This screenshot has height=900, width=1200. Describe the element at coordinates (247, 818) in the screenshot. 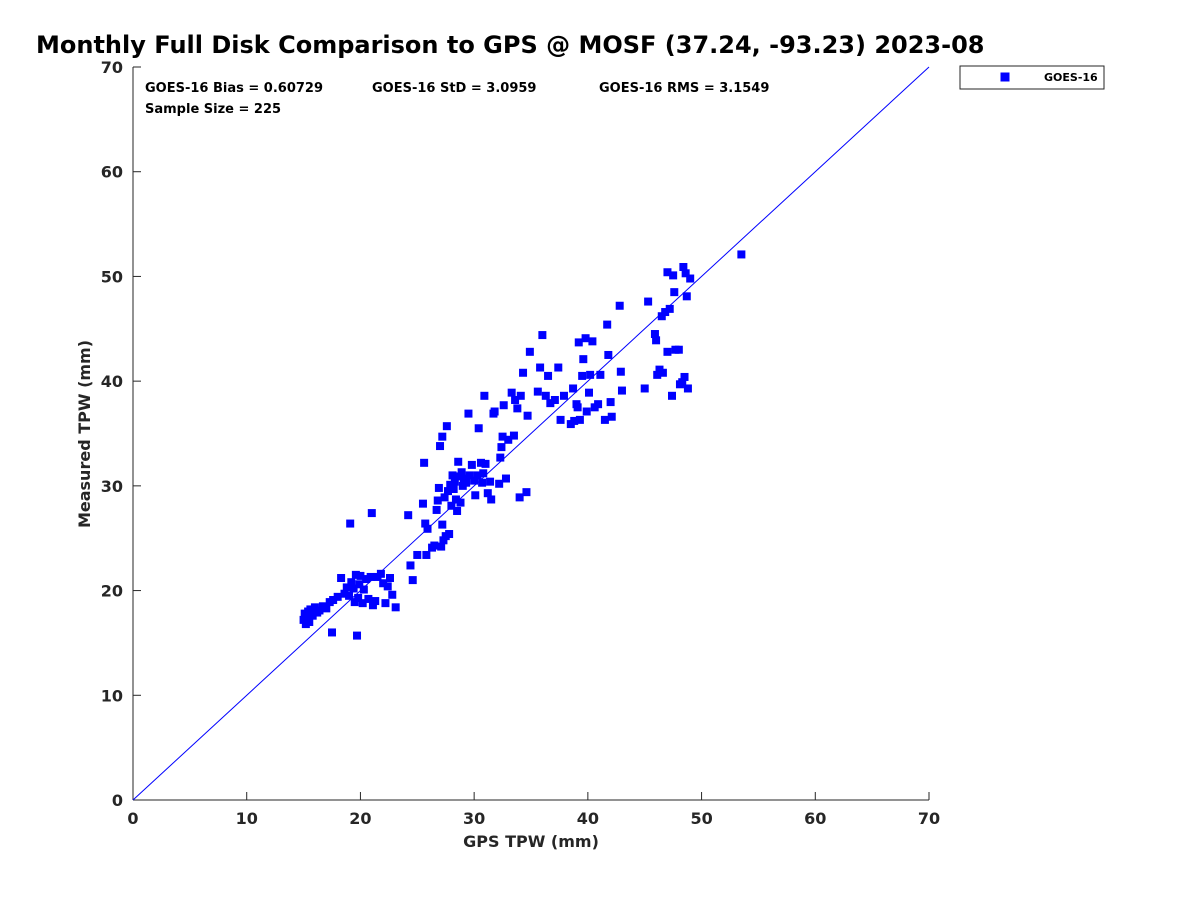

I see `x-tick-label: 10` at that location.